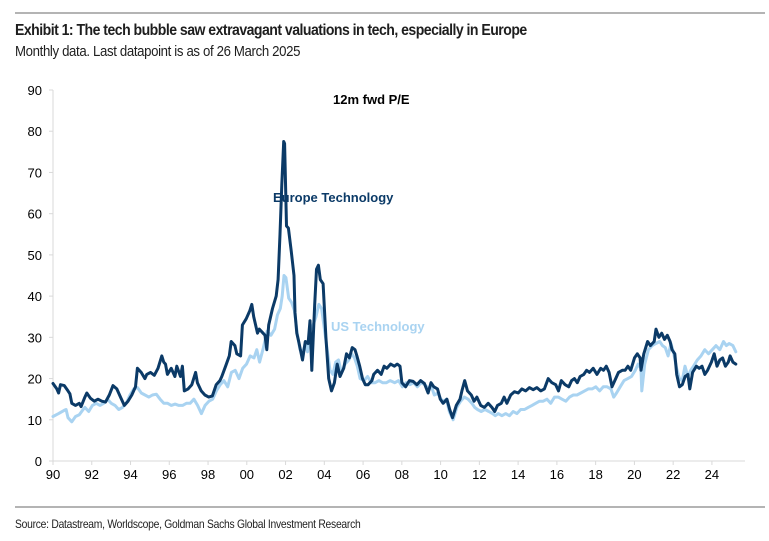 Image resolution: width=769 pixels, height=541 pixels. Describe the element at coordinates (518, 474) in the screenshot. I see `x-tick-label: 14` at that location.